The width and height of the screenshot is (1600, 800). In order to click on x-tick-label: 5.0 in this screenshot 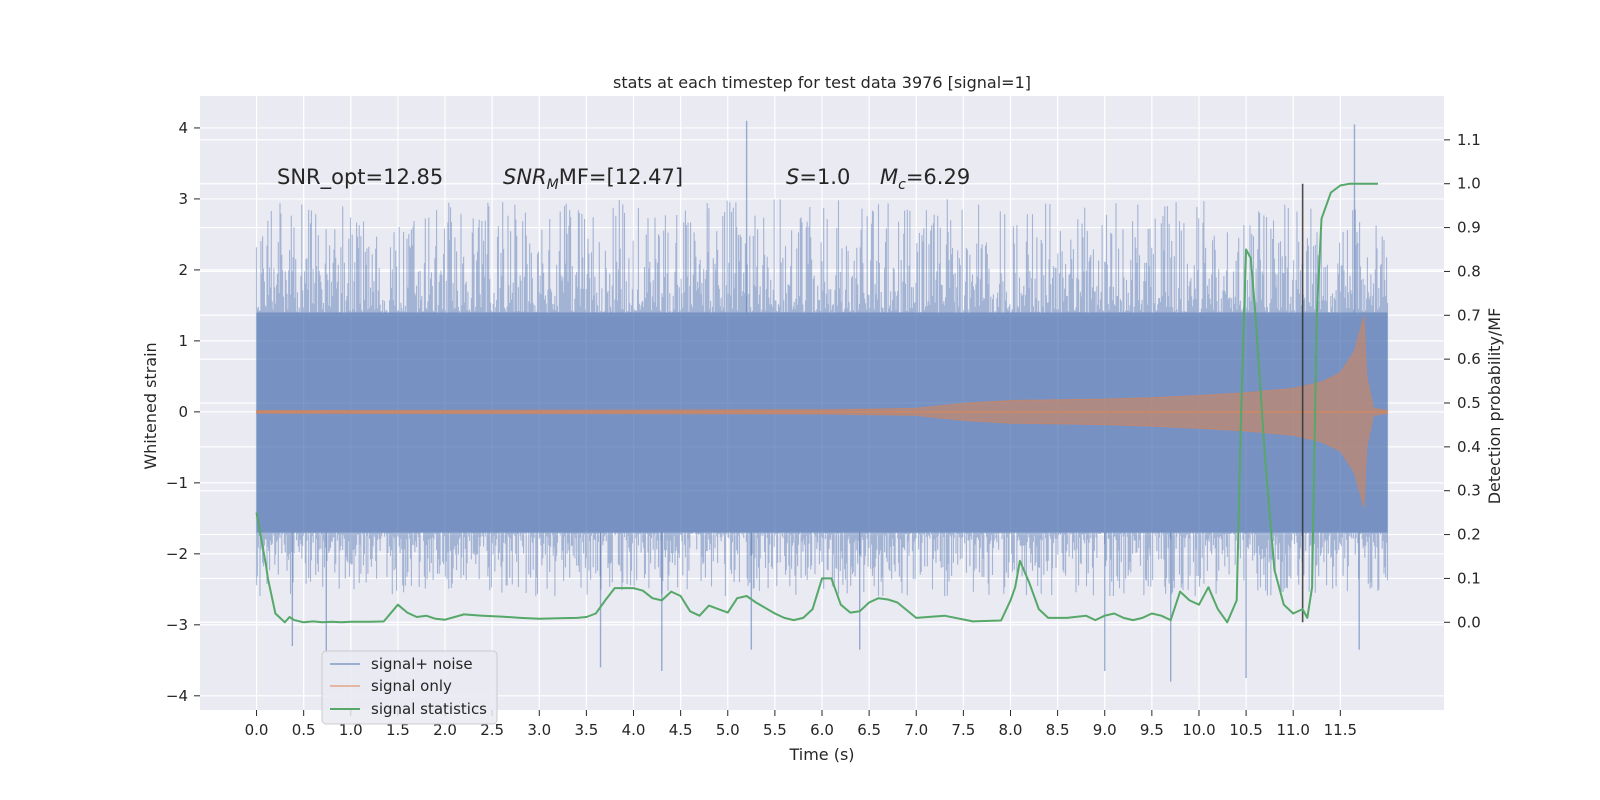, I will do `click(728, 730)`.